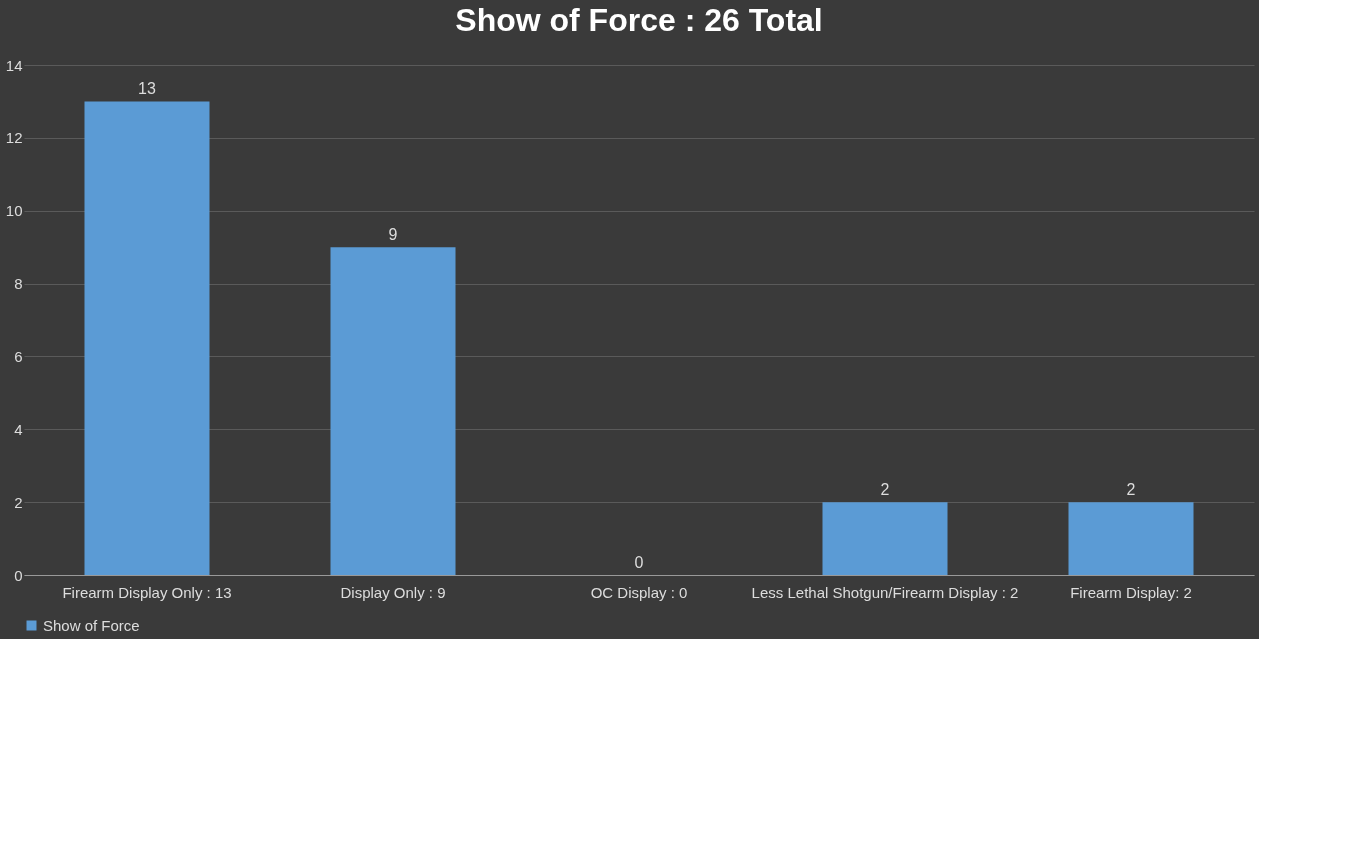 The height and width of the screenshot is (845, 1364). Describe the element at coordinates (14, 138) in the screenshot. I see `y-tick-label: 12` at that location.